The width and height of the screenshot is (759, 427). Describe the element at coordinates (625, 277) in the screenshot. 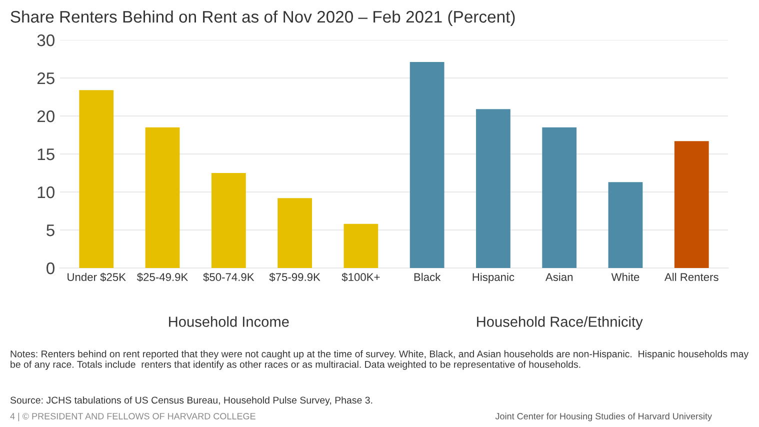

I see `x-tick-label: White` at that location.